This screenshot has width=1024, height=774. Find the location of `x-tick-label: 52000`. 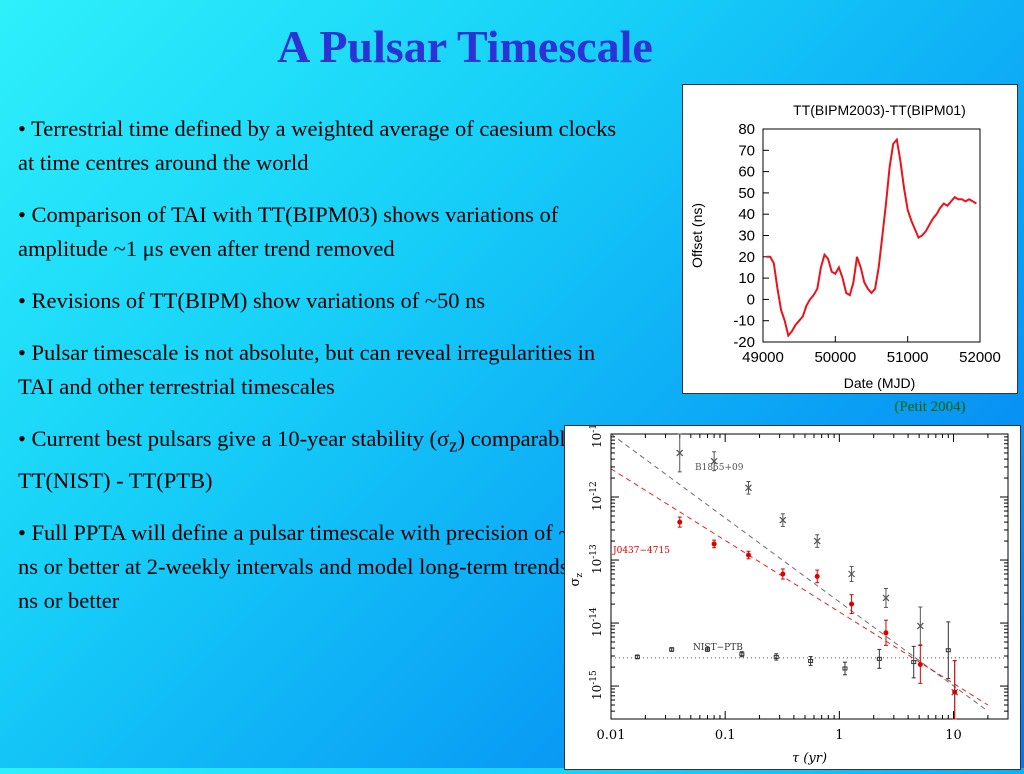

x-tick-label: 52000 is located at coordinates (980, 357).